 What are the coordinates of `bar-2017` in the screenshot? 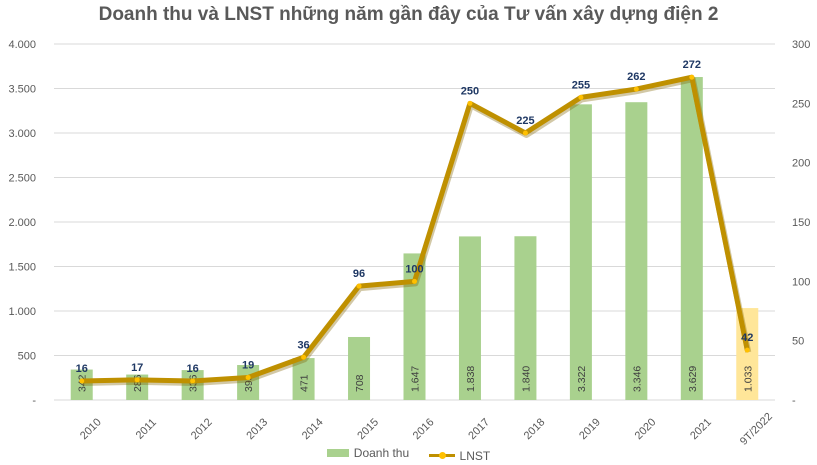 It's located at (469, 318).